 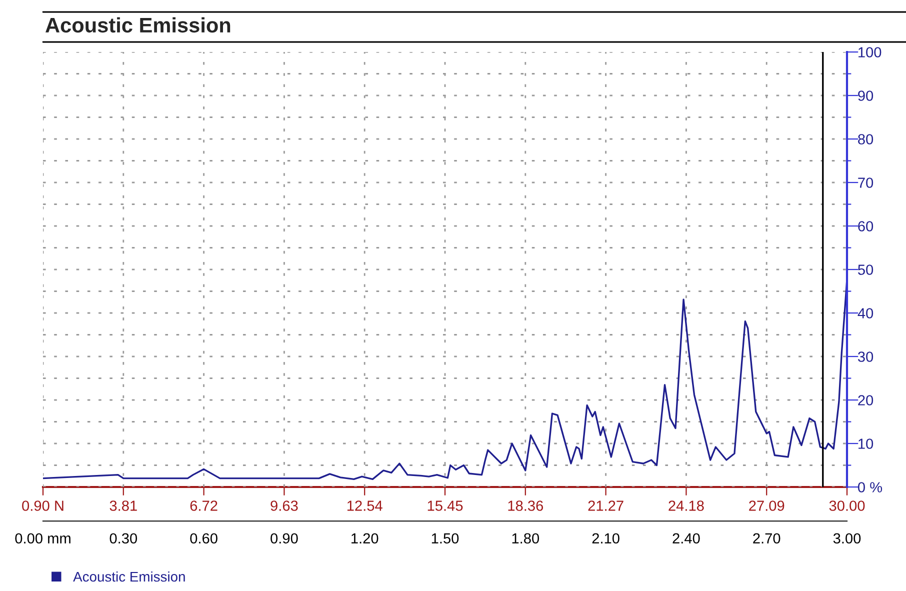 What do you see at coordinates (445, 538) in the screenshot?
I see `x-tick-label: 1.50` at bounding box center [445, 538].